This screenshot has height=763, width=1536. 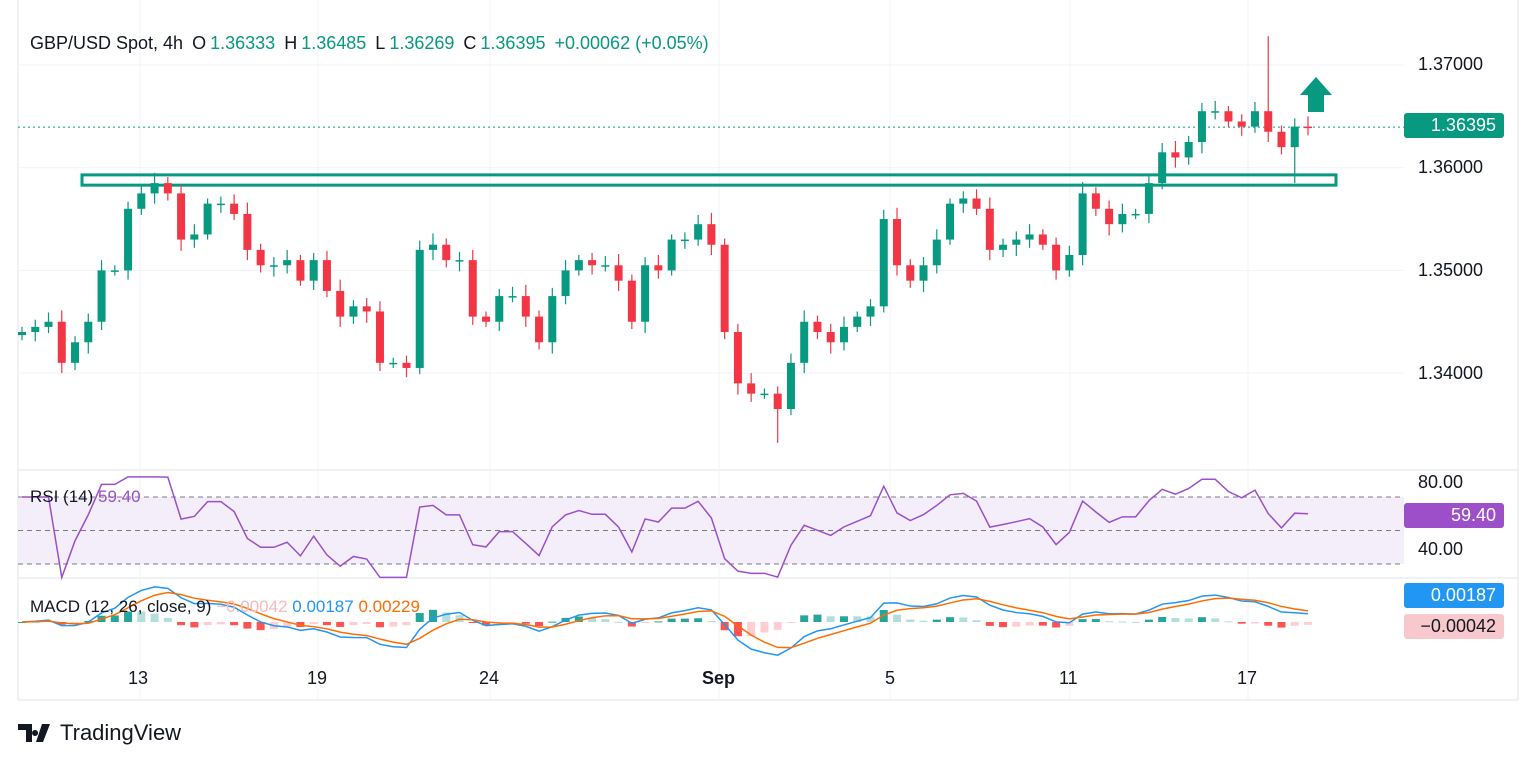 I want to click on x-tick: Sep, so click(x=719, y=678).